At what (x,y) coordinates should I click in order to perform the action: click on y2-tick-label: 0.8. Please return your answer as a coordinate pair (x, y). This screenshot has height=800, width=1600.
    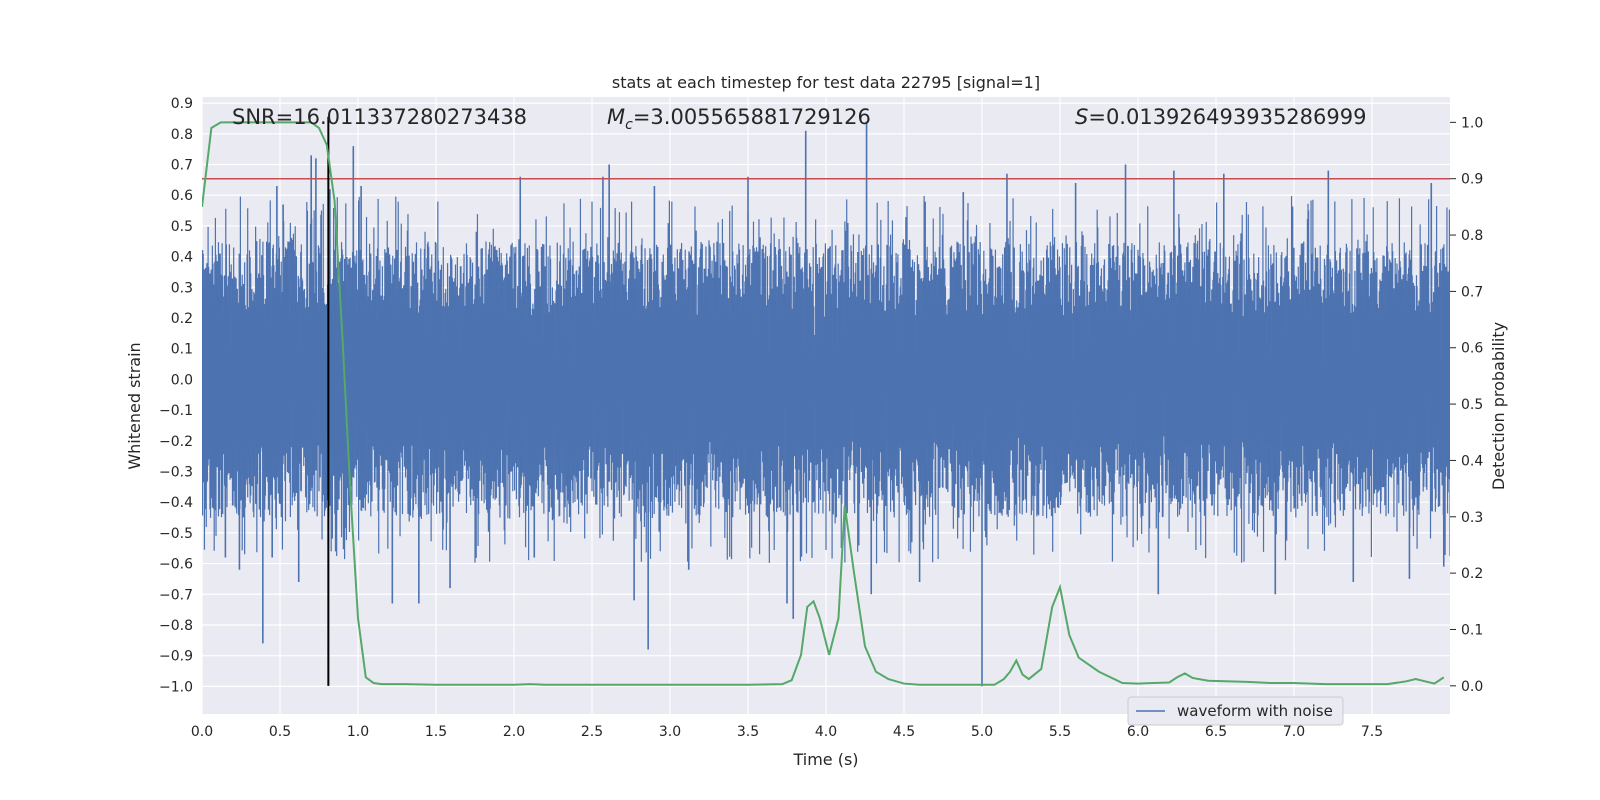
    Looking at the image, I should click on (1472, 236).